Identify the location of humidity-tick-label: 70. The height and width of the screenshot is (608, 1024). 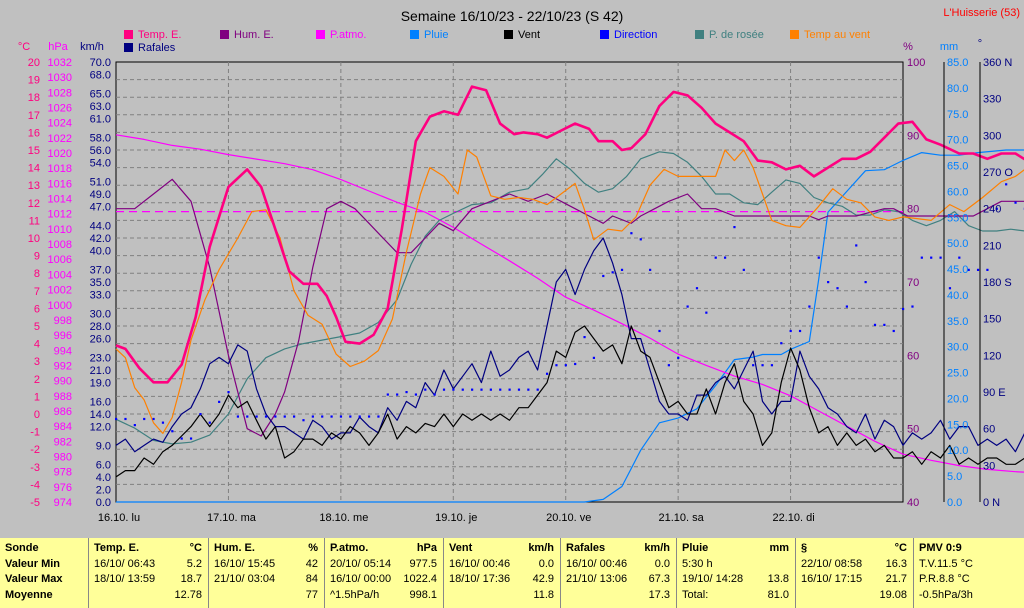
(913, 283).